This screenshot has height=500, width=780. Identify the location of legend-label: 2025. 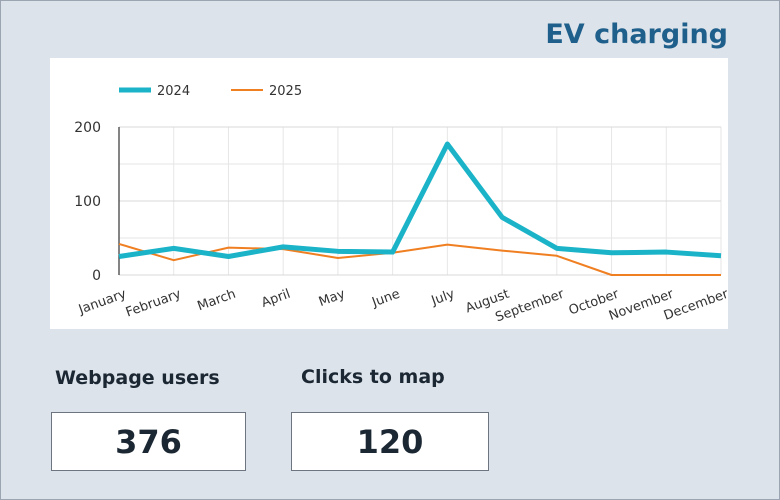
(285, 91).